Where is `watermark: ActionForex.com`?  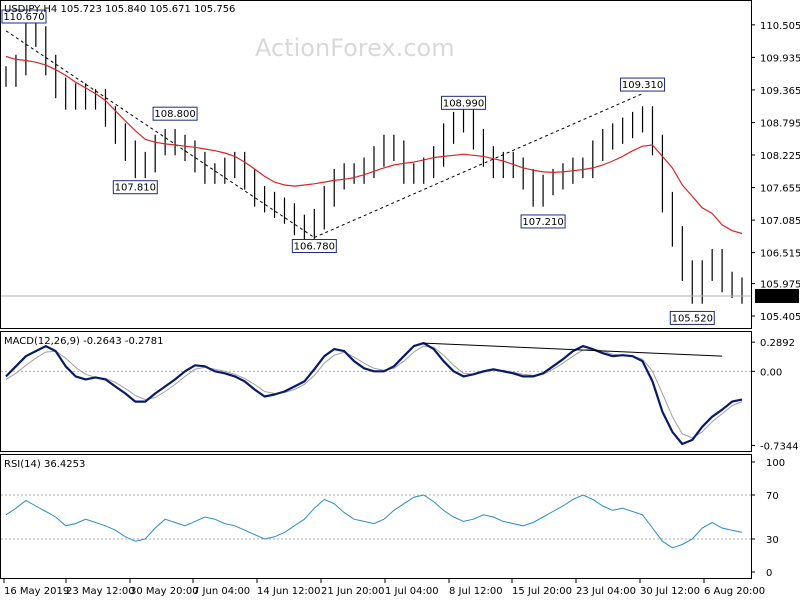
watermark: ActionForex.com is located at coordinates (355, 48).